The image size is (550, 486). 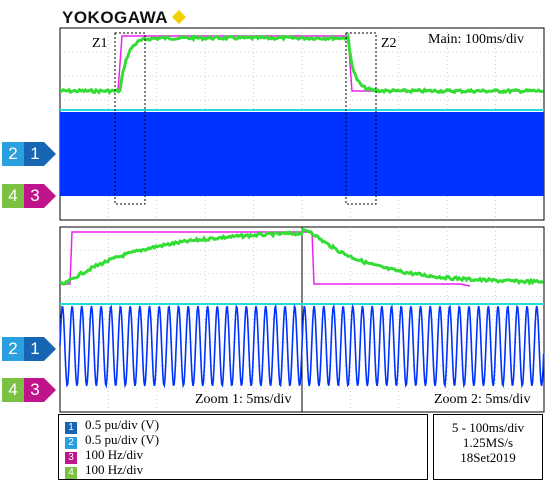 What do you see at coordinates (361, 118) in the screenshot?
I see `zoom2-window` at bounding box center [361, 118].